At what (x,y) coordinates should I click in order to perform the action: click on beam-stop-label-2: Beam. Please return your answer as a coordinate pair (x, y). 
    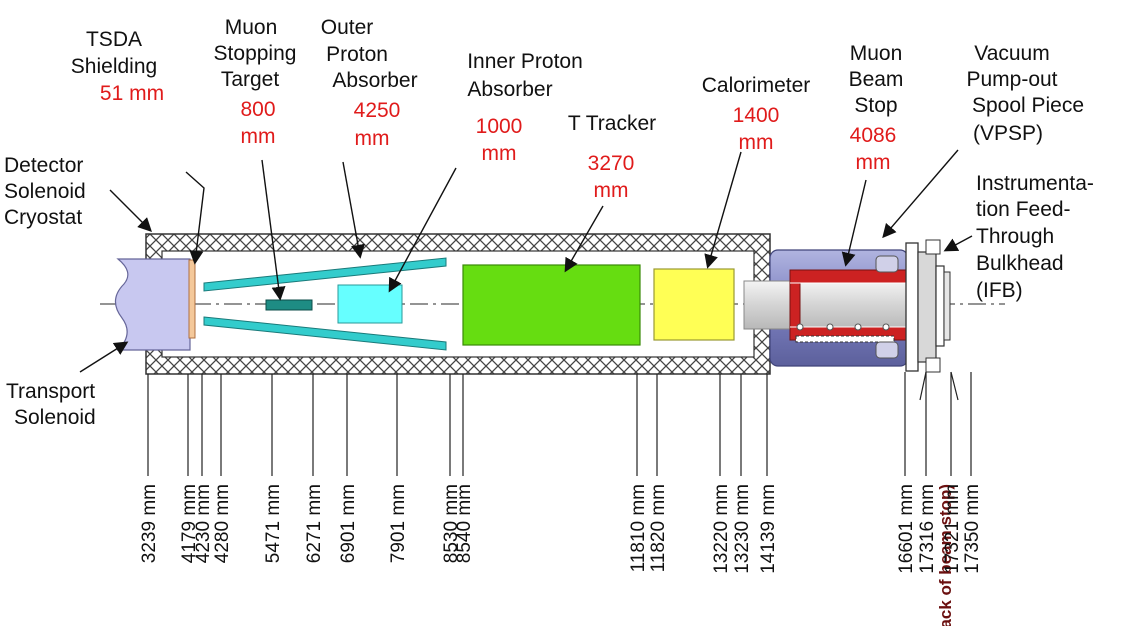
    Looking at the image, I should click on (876, 79).